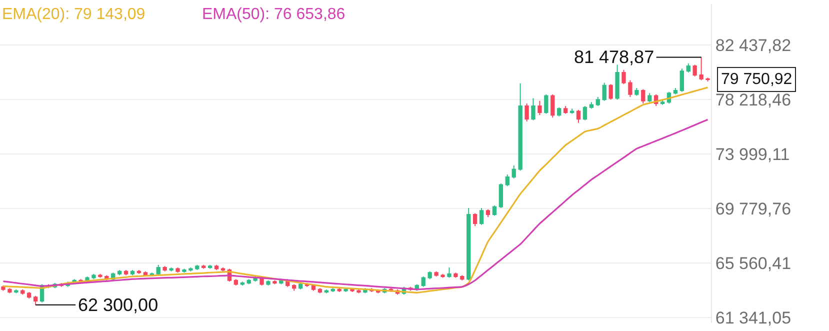 This screenshot has height=331, width=829. What do you see at coordinates (756, 79) in the screenshot?
I see `text: 79 750,92` at bounding box center [756, 79].